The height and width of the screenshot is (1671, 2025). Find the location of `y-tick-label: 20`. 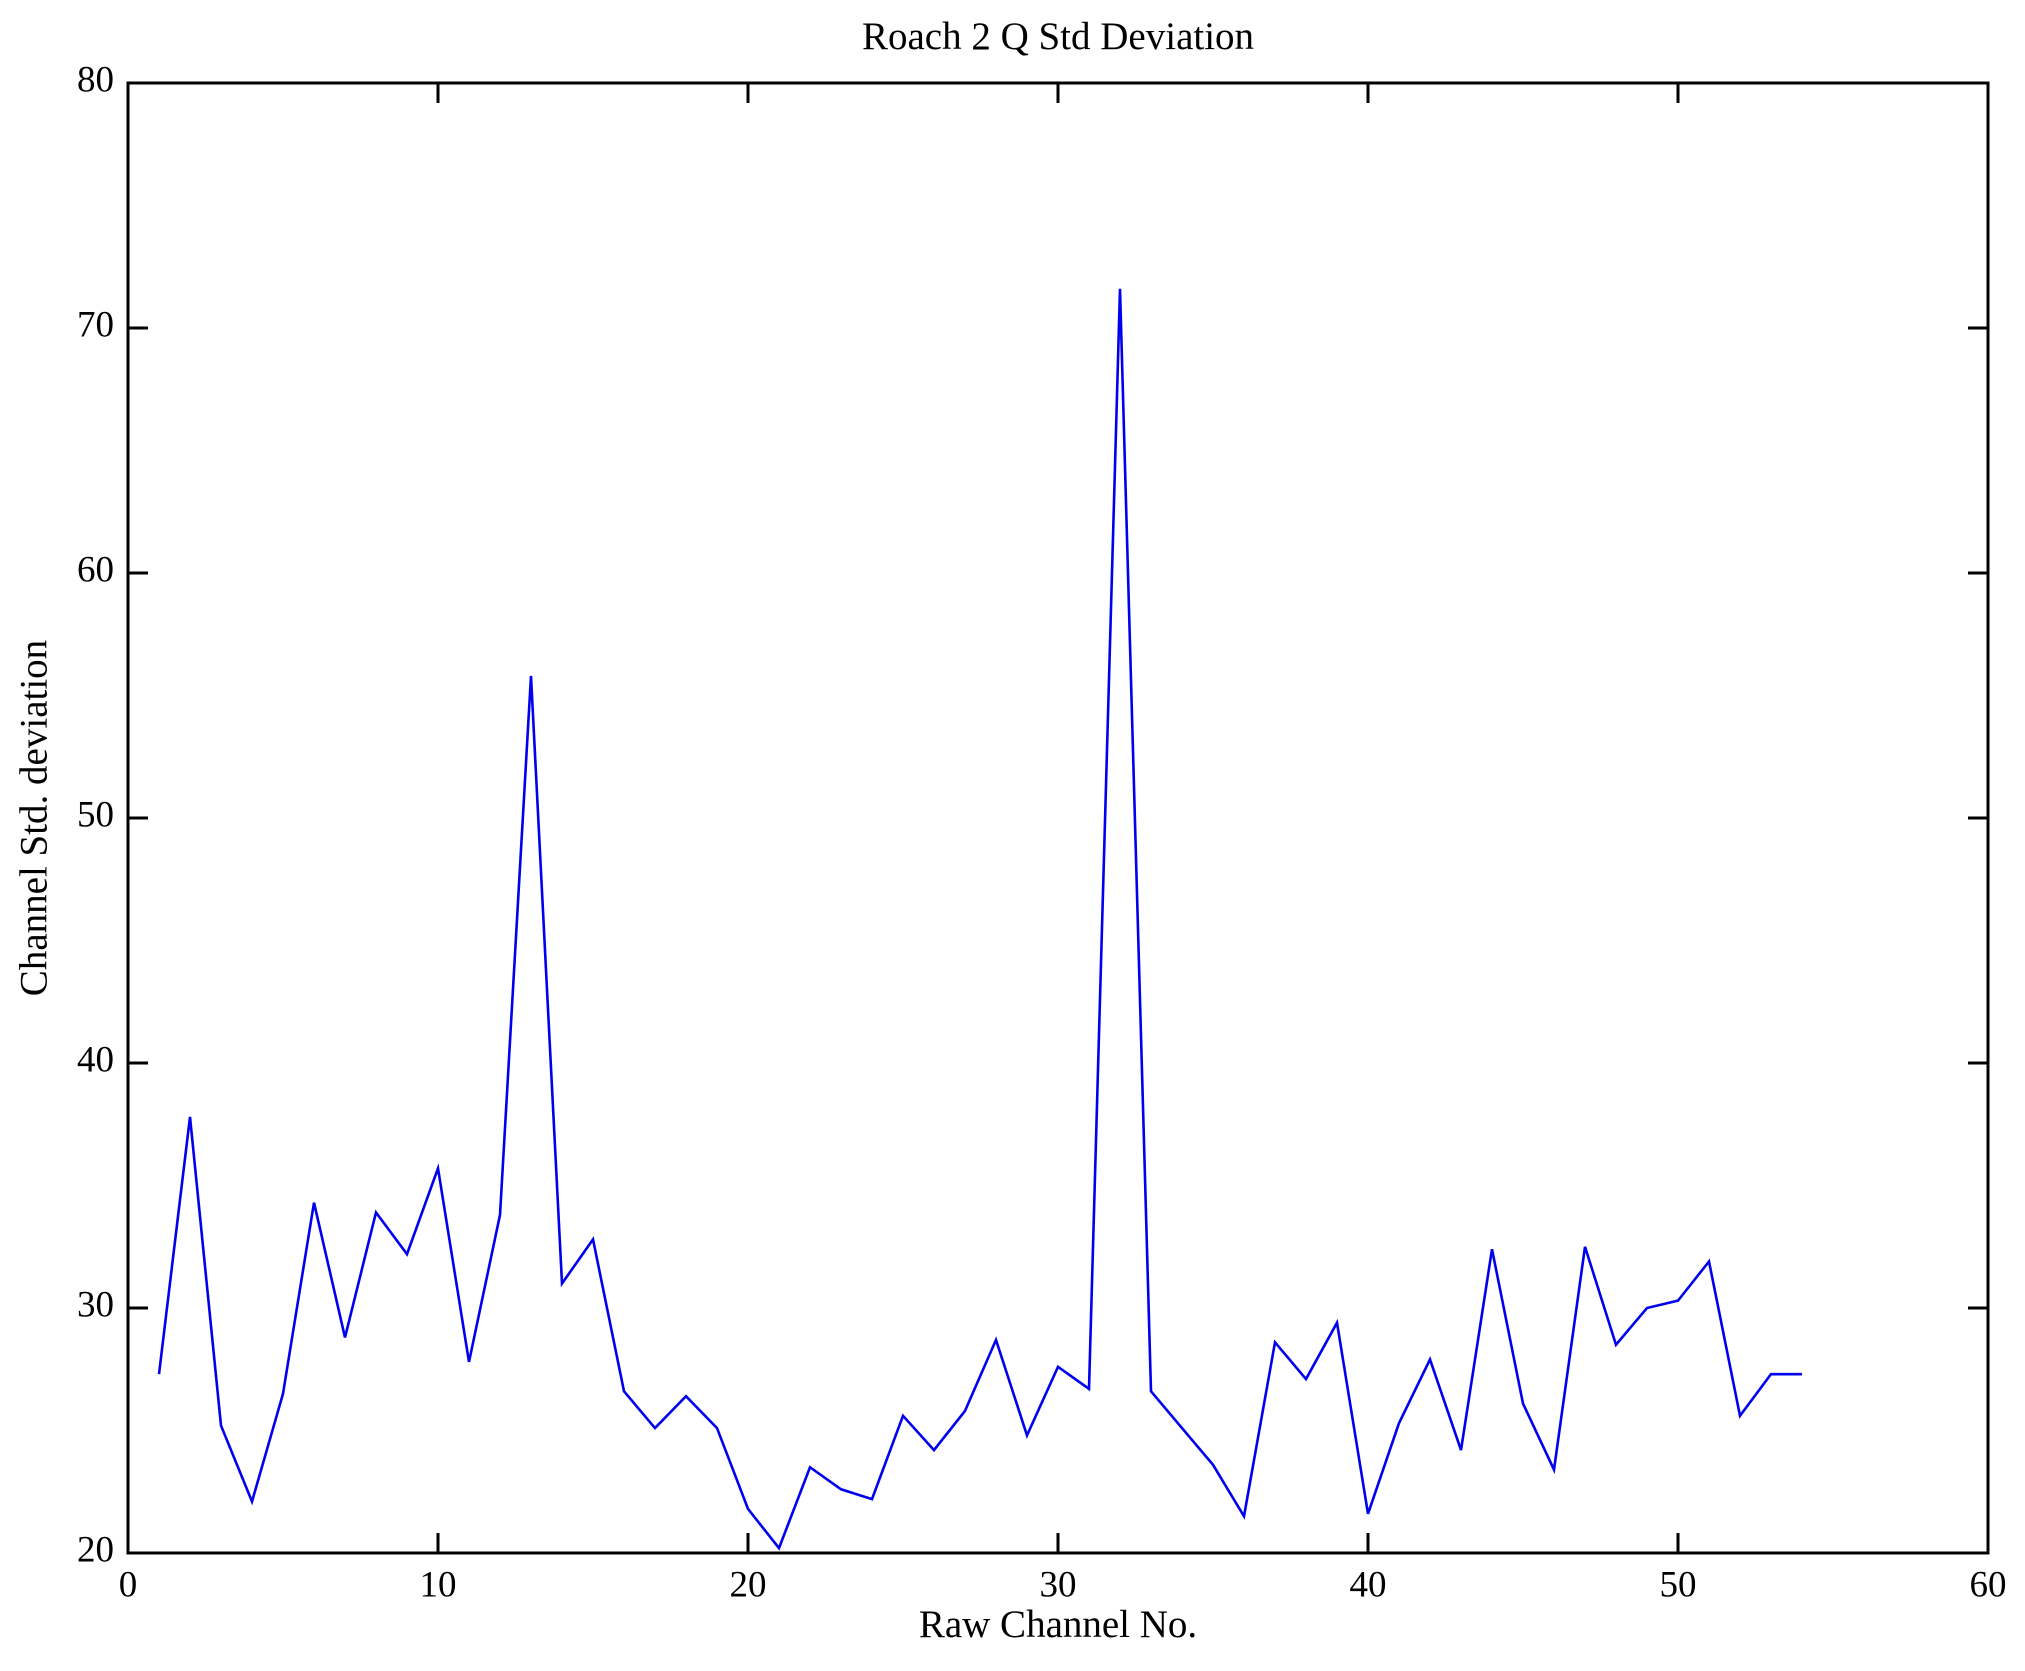

y-tick-label: 20 is located at coordinates (95, 1549).